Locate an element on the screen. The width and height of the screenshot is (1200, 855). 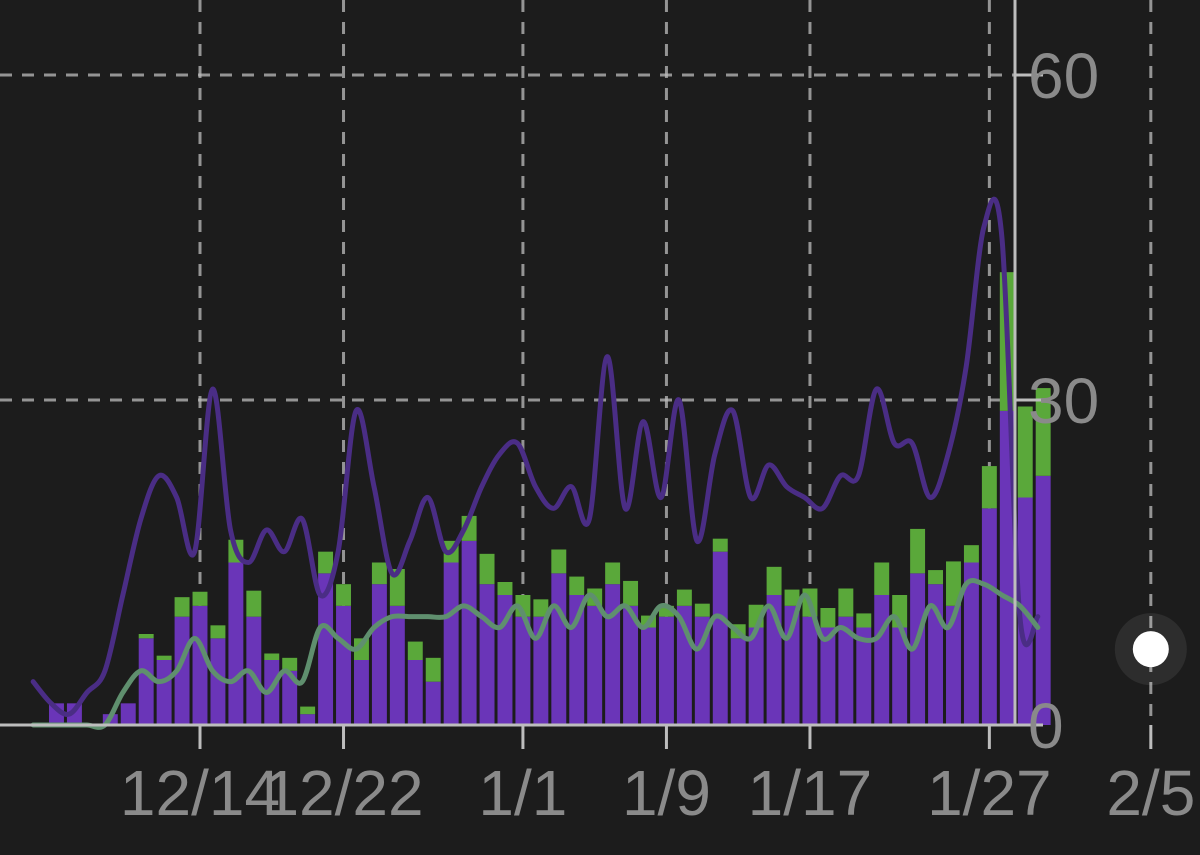
x-tick-label: 2/5 is located at coordinates (1150, 793).